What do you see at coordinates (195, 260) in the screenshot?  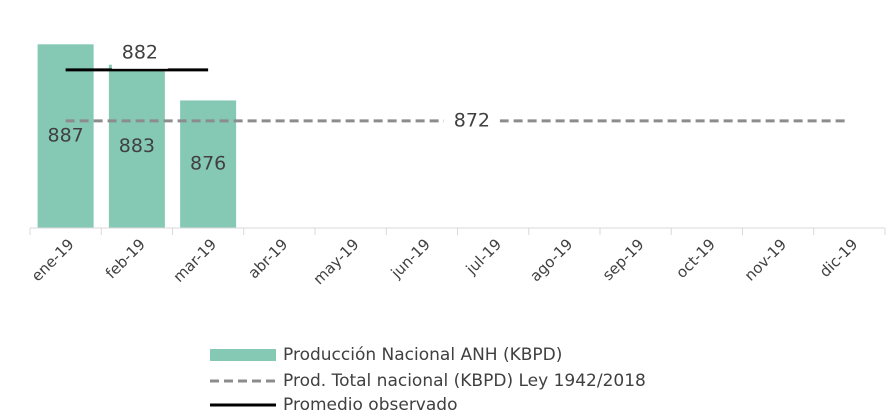 I see `x-tick-label: mar-19` at bounding box center [195, 260].